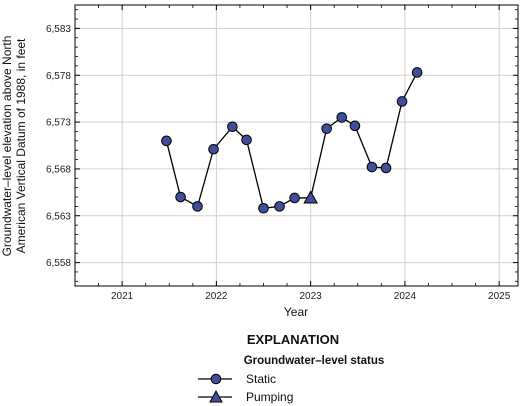  What do you see at coordinates (310, 197) in the screenshot?
I see `pumping-marker` at bounding box center [310, 197].